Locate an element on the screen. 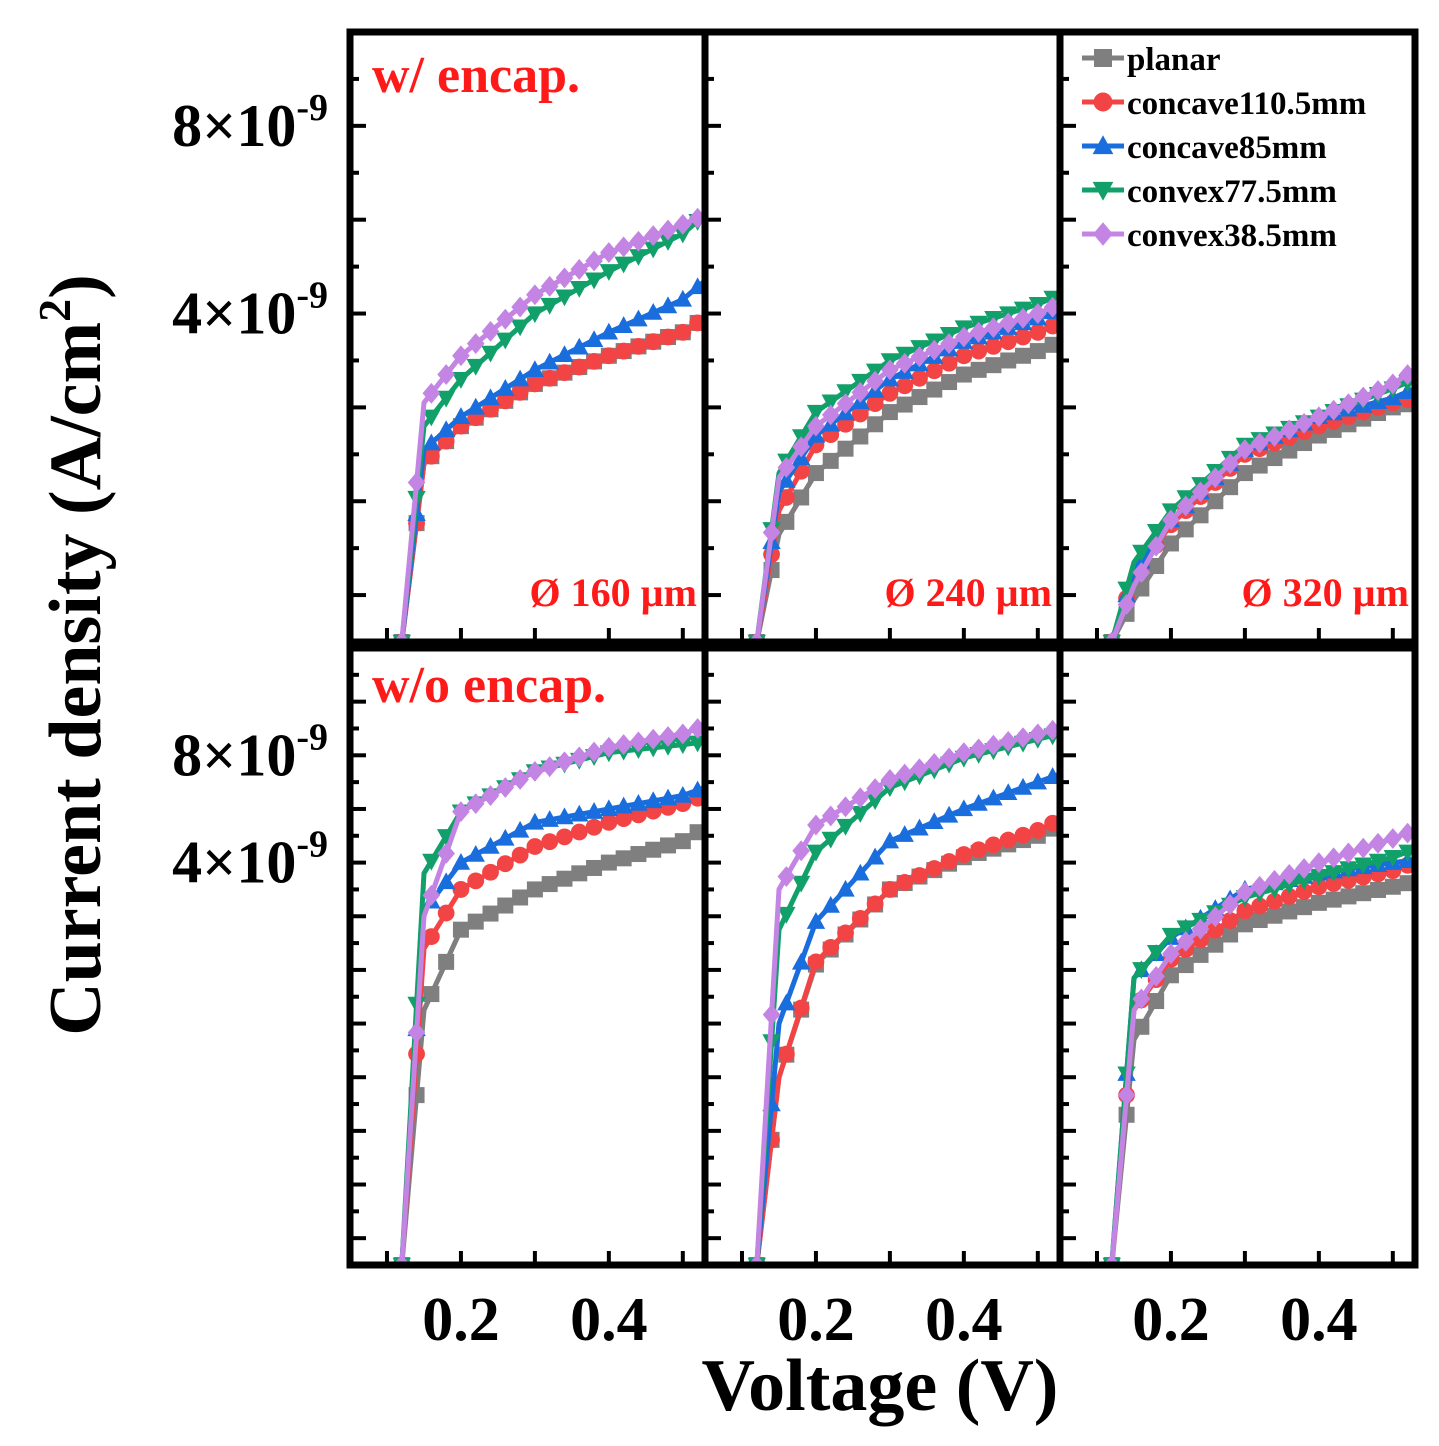  legend-entry-concave85mm: concave85mm is located at coordinates (1204, 148).